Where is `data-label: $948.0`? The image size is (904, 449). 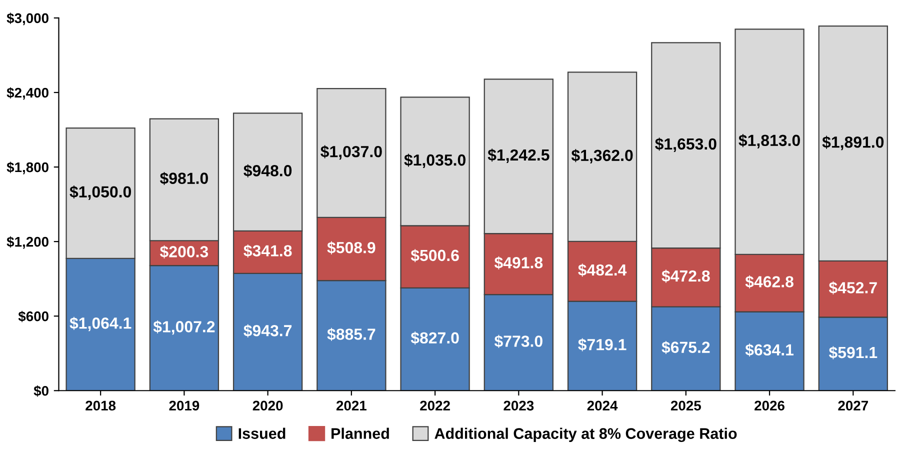 data-label: $948.0 is located at coordinates (268, 171).